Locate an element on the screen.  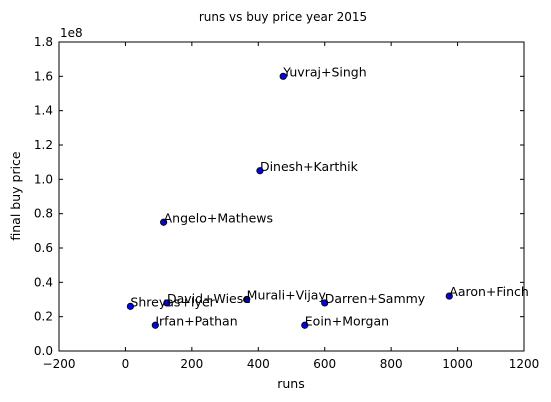
data-point-label: Irfan+Pathan is located at coordinates (196, 320).